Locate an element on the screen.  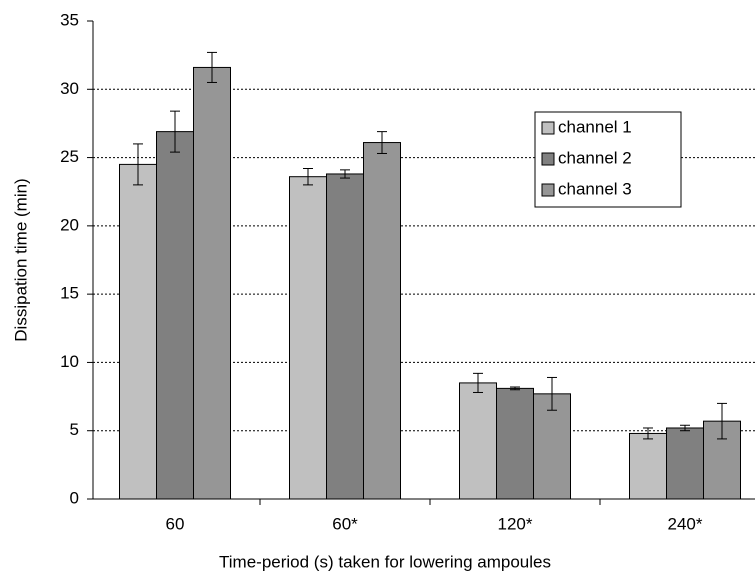
legend-label: channel 1 is located at coordinates (595, 126).